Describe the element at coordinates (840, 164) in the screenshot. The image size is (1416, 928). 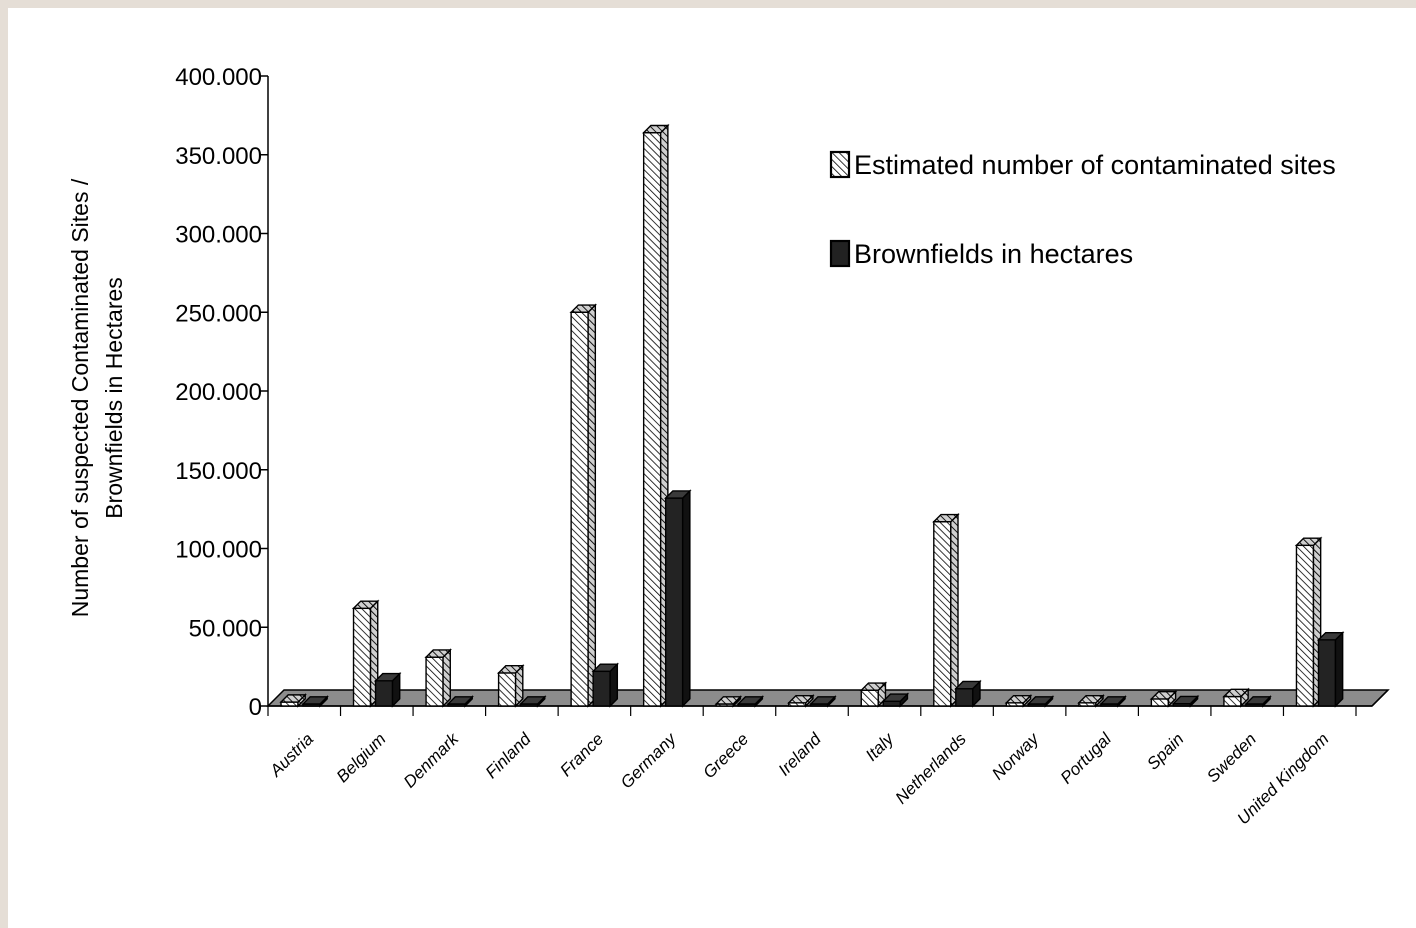
I see `legend-swatch-hatched` at that location.